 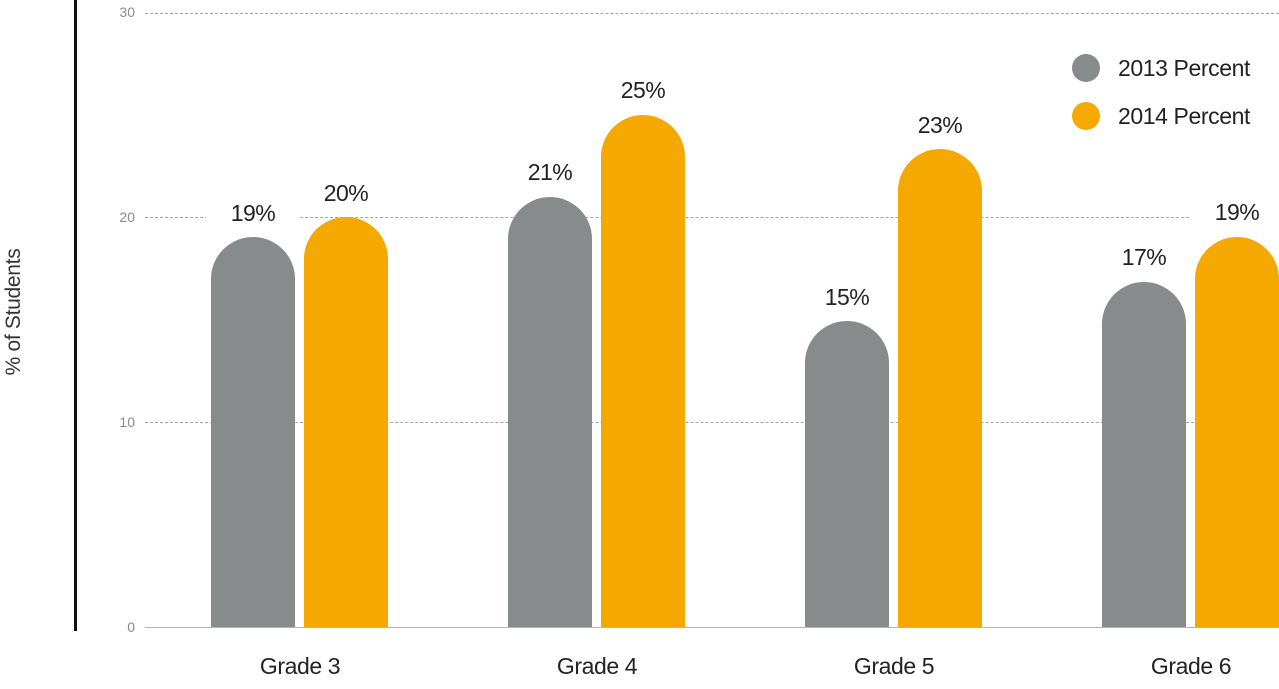 What do you see at coordinates (127, 217) in the screenshot?
I see `y-tick-20: 20` at bounding box center [127, 217].